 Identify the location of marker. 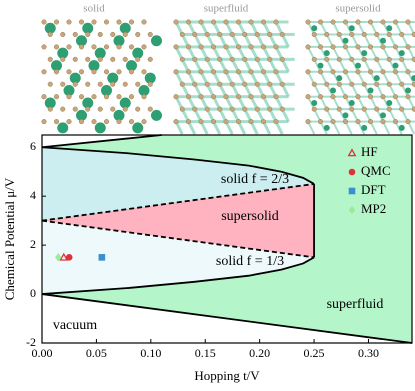
(64, 256).